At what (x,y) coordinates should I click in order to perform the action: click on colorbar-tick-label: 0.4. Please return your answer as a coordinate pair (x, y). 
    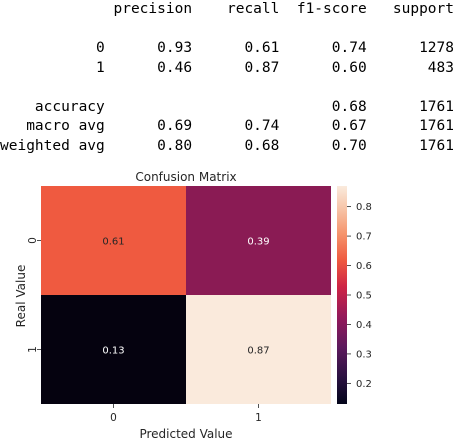
    Looking at the image, I should click on (364, 325).